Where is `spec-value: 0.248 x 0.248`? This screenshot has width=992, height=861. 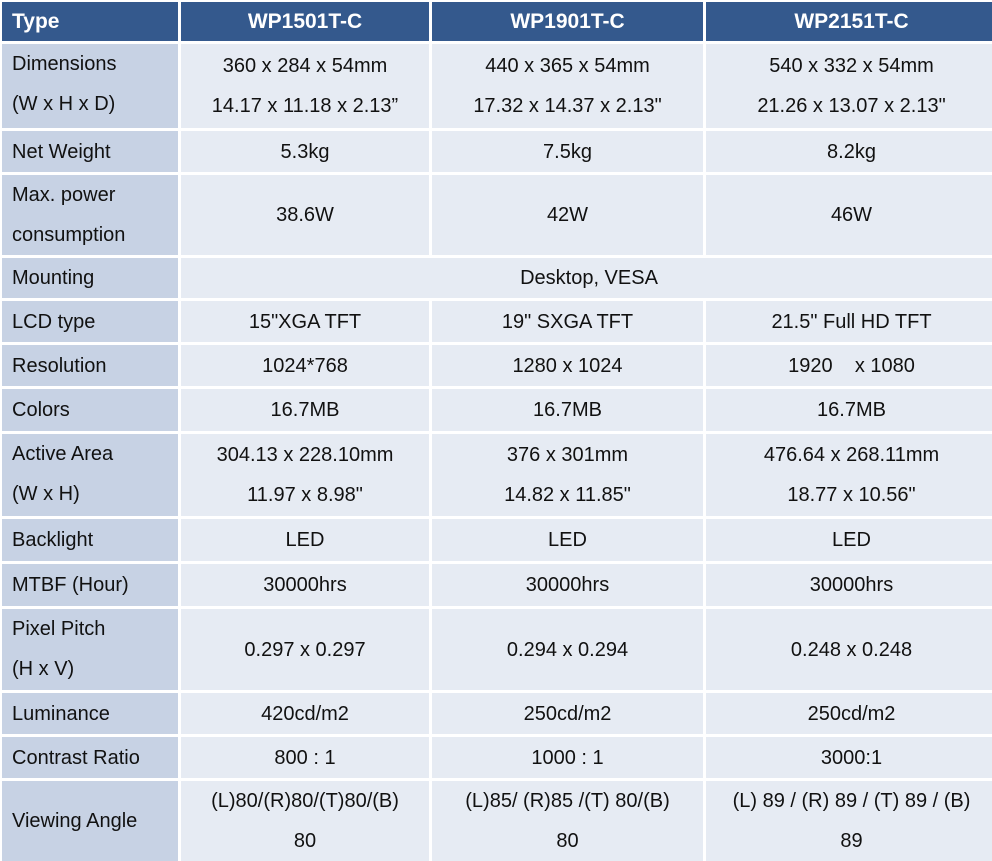
spec-value: 0.248 x 0.248 is located at coordinates (849, 649).